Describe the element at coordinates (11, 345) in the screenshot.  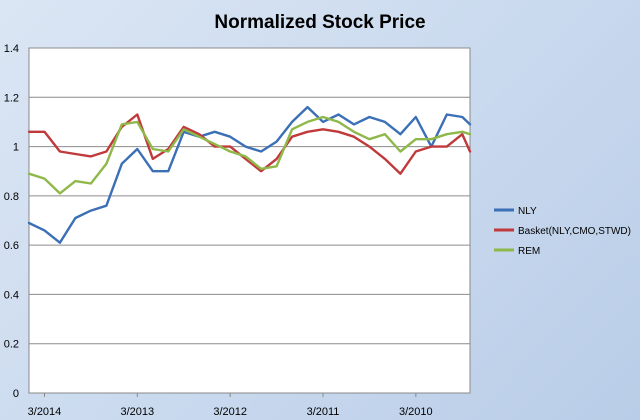
I see `y-tick-label: 0.2` at that location.